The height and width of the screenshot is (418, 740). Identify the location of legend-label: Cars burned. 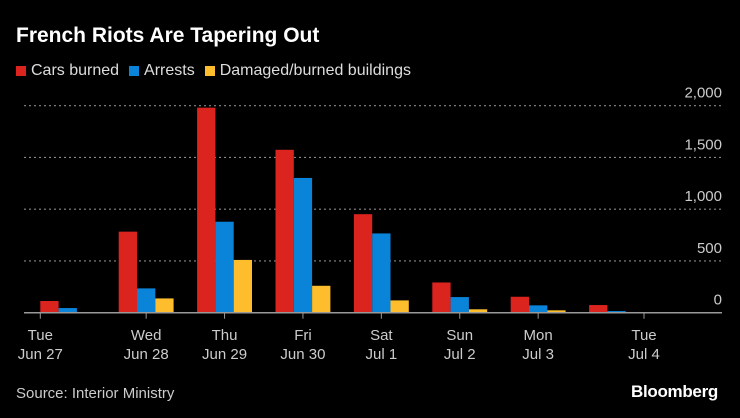
(75, 70).